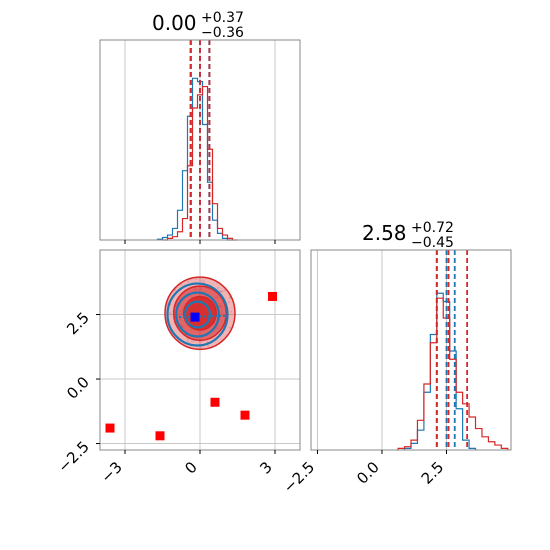 The height and width of the screenshot is (550, 550). I want to click on y-tick-label: −2.5, so click(73, 457).